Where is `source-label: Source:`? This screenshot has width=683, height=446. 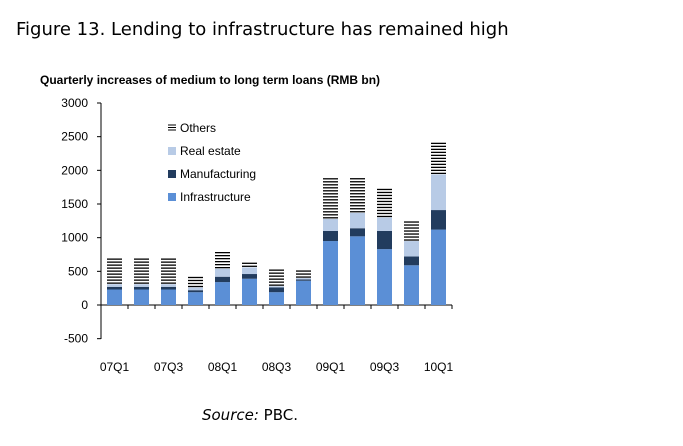 source-label: Source: is located at coordinates (230, 415).